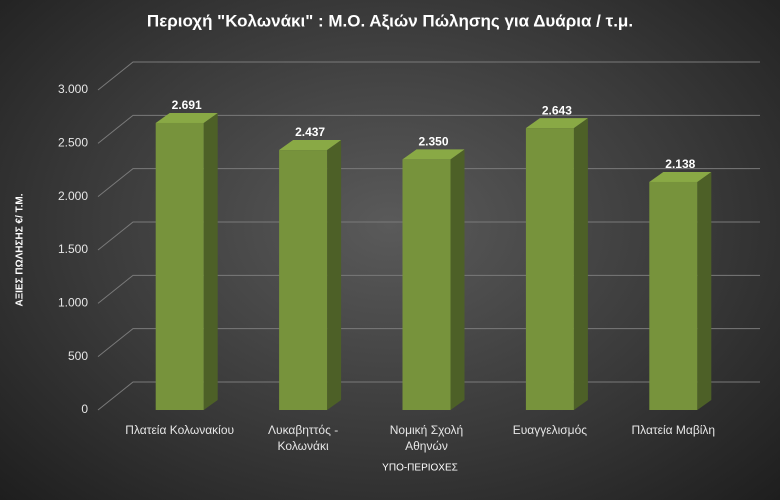 This screenshot has height=500, width=780. Describe the element at coordinates (180, 430) in the screenshot. I see `x-tick-label: Πλατεία Κολωνακίου` at that location.